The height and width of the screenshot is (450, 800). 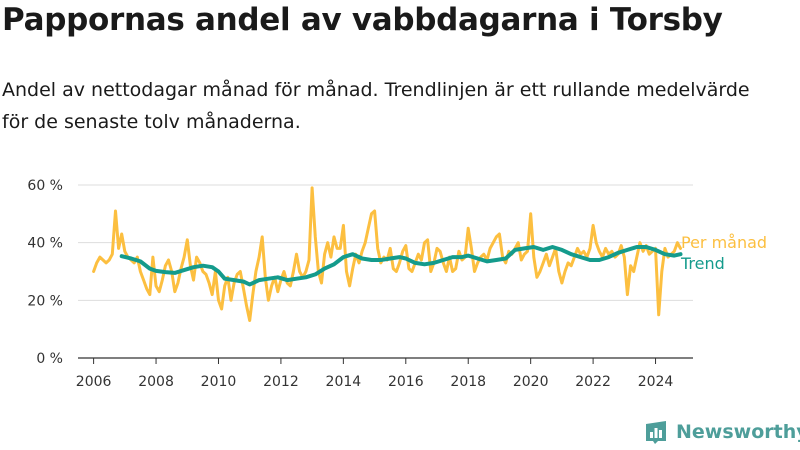 What do you see at coordinates (531, 382) in the screenshot?
I see `x-tick-label: 2020` at bounding box center [531, 382].